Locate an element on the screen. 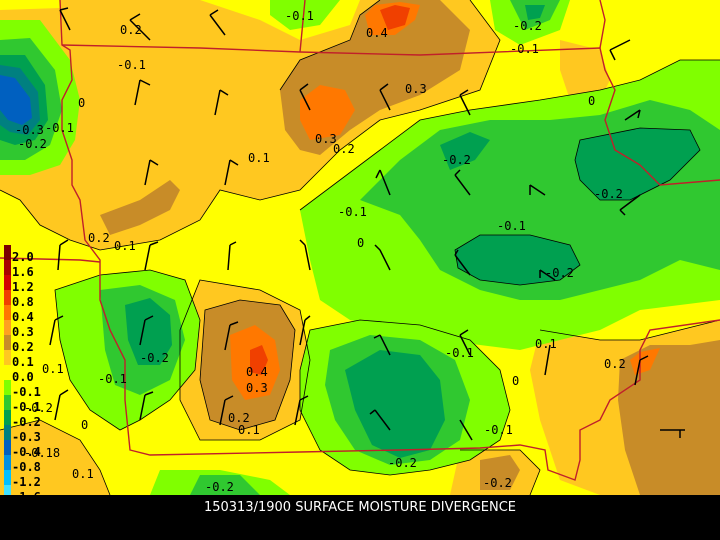 Image resolution: width=720 pixels, height=540 pixels. map-caption: 150313/1900 SURFACE MOISTURE DIVERGENCE is located at coordinates (360, 507).